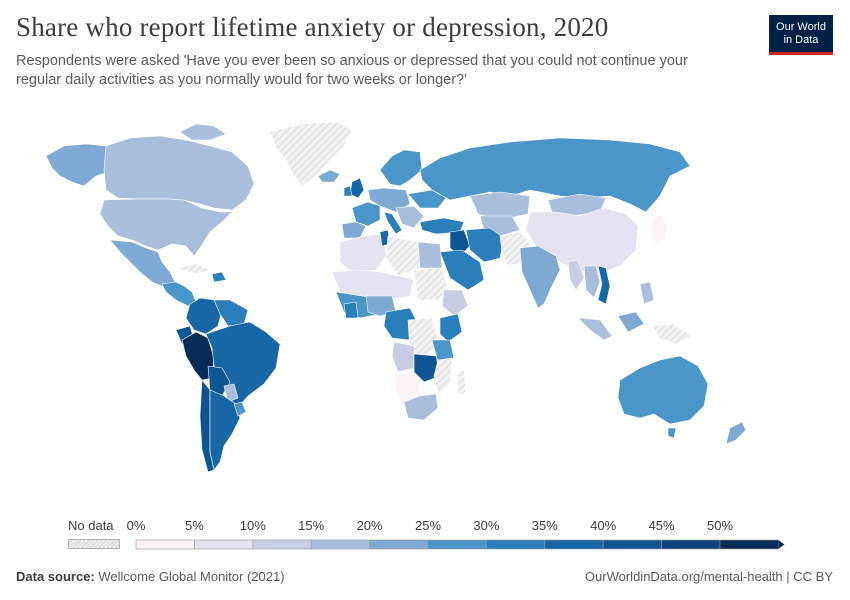 The image size is (850, 600). Describe the element at coordinates (91, 525) in the screenshot. I see `legend-no-data-label: No data` at that location.